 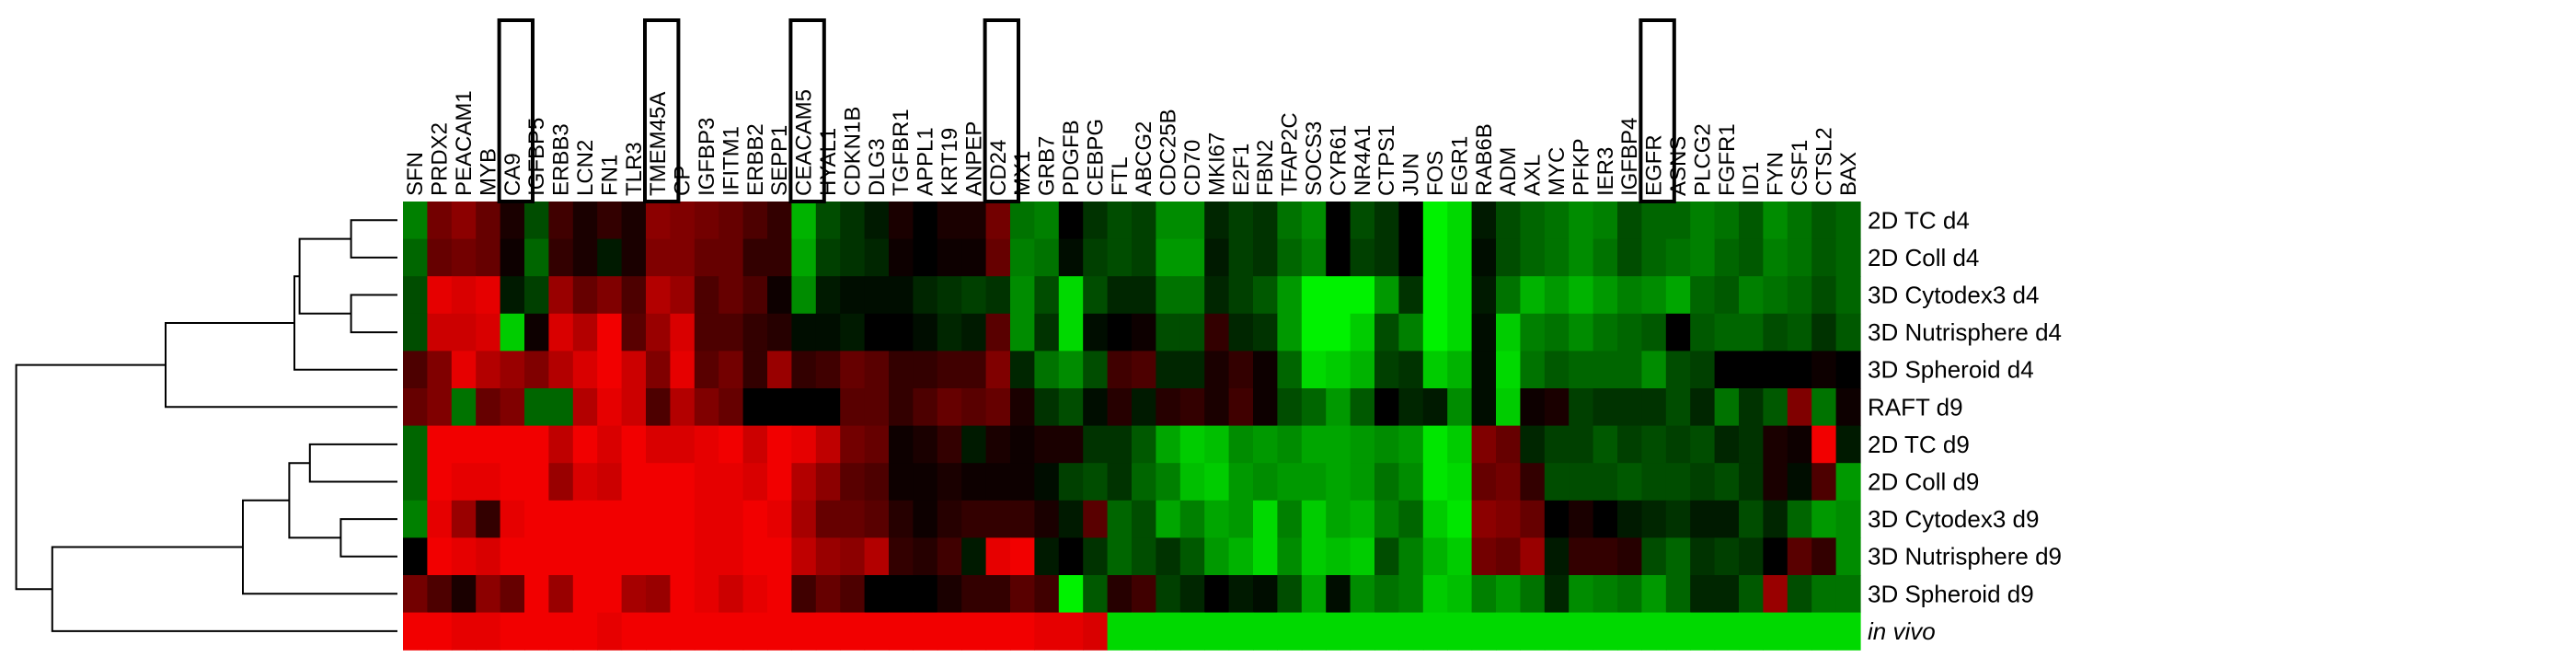 What do you see at coordinates (1581, 167) in the screenshot?
I see `column-label: PFKP` at bounding box center [1581, 167].